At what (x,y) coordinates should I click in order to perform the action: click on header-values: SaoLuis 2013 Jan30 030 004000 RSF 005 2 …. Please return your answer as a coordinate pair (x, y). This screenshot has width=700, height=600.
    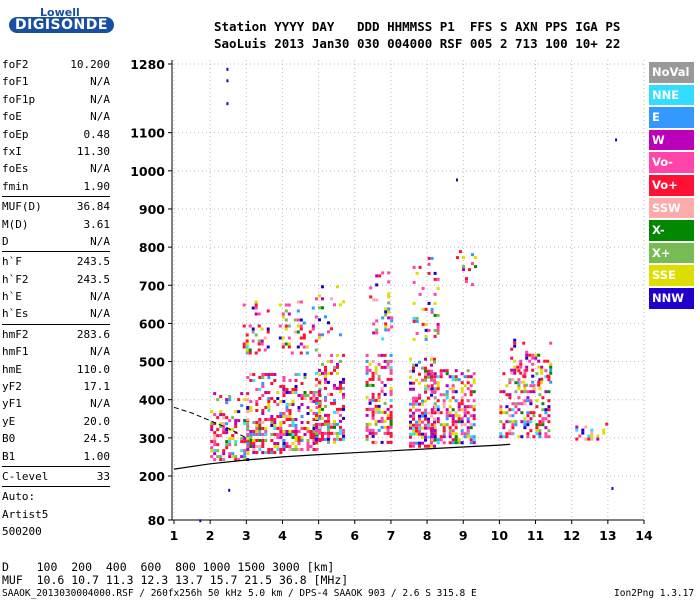
    Looking at the image, I should click on (417, 43).